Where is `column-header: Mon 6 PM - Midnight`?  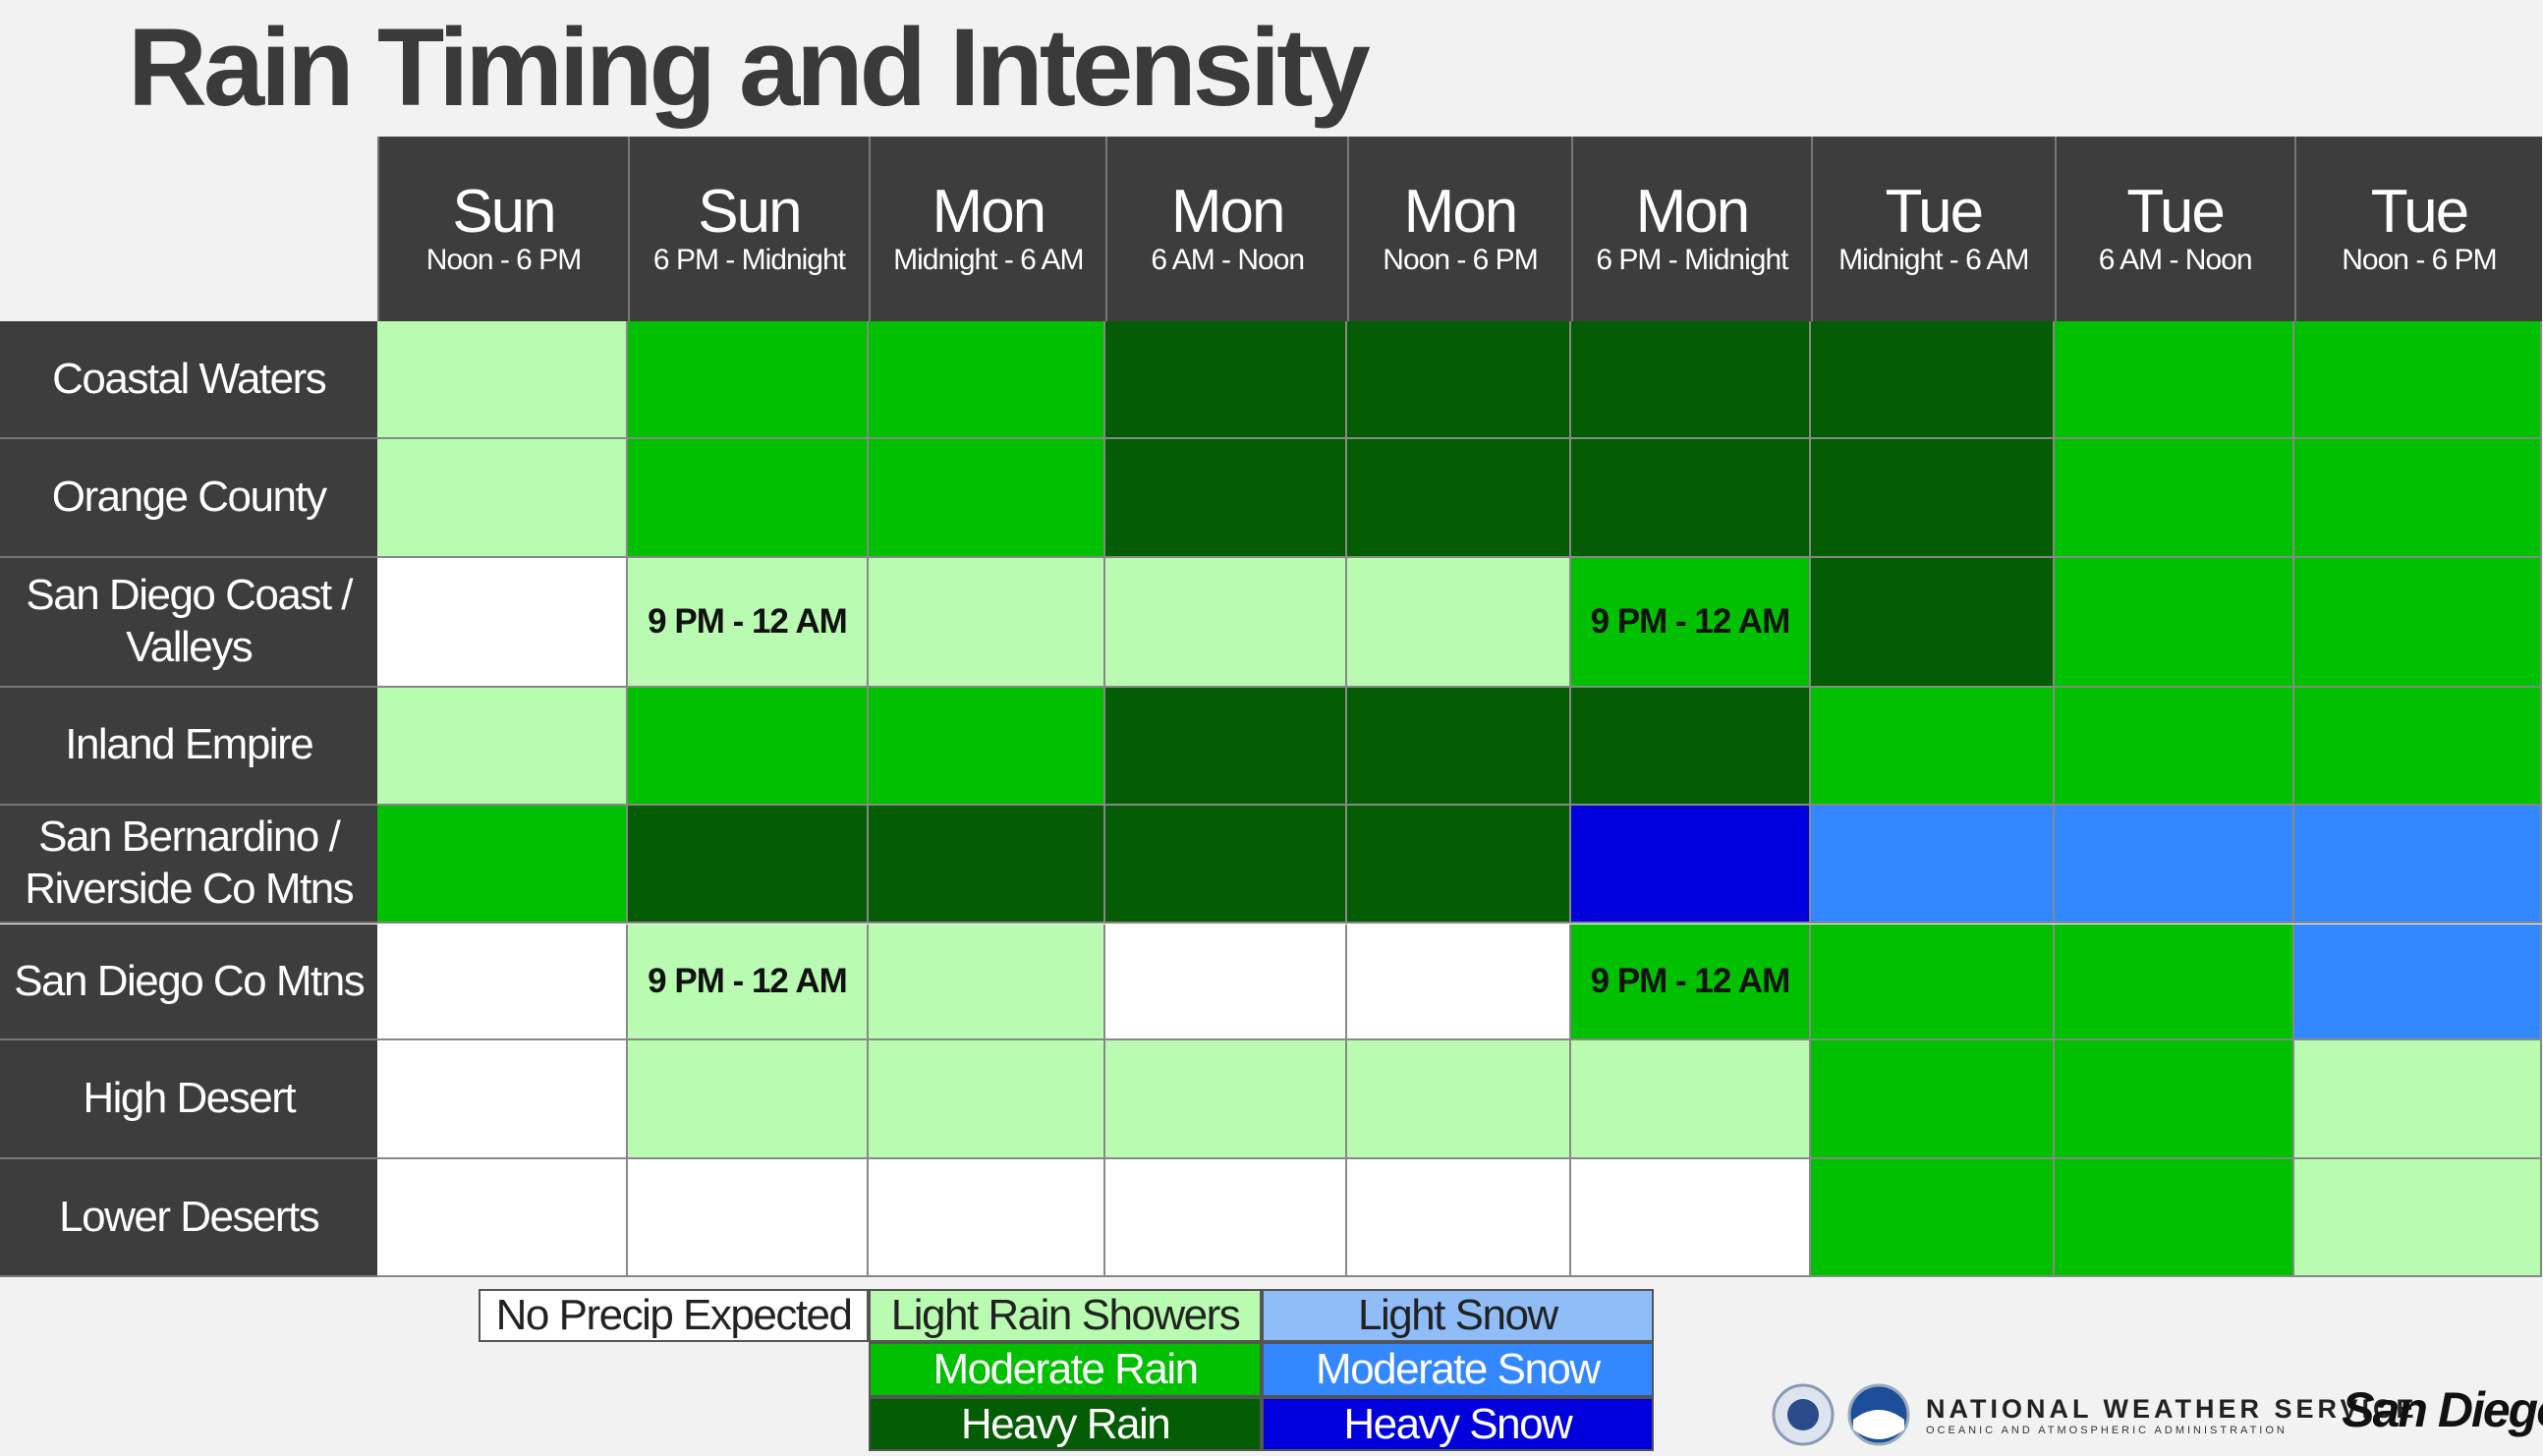
column-header: Mon 6 PM - Midnight is located at coordinates (1691, 228).